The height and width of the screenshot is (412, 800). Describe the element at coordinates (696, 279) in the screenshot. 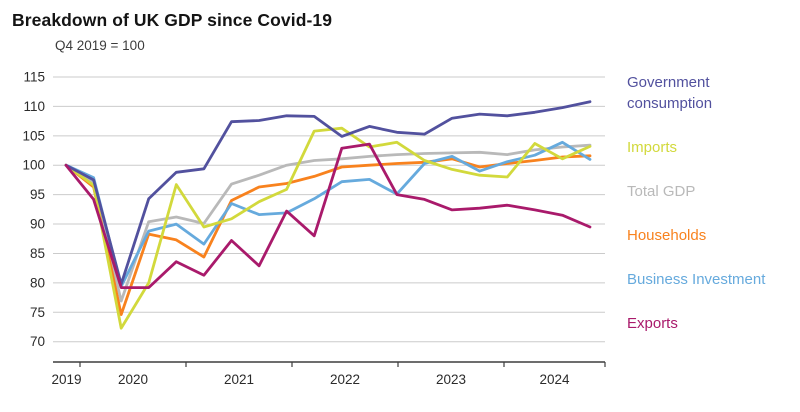

I see `legend-item-business-investment: Business Investment` at that location.